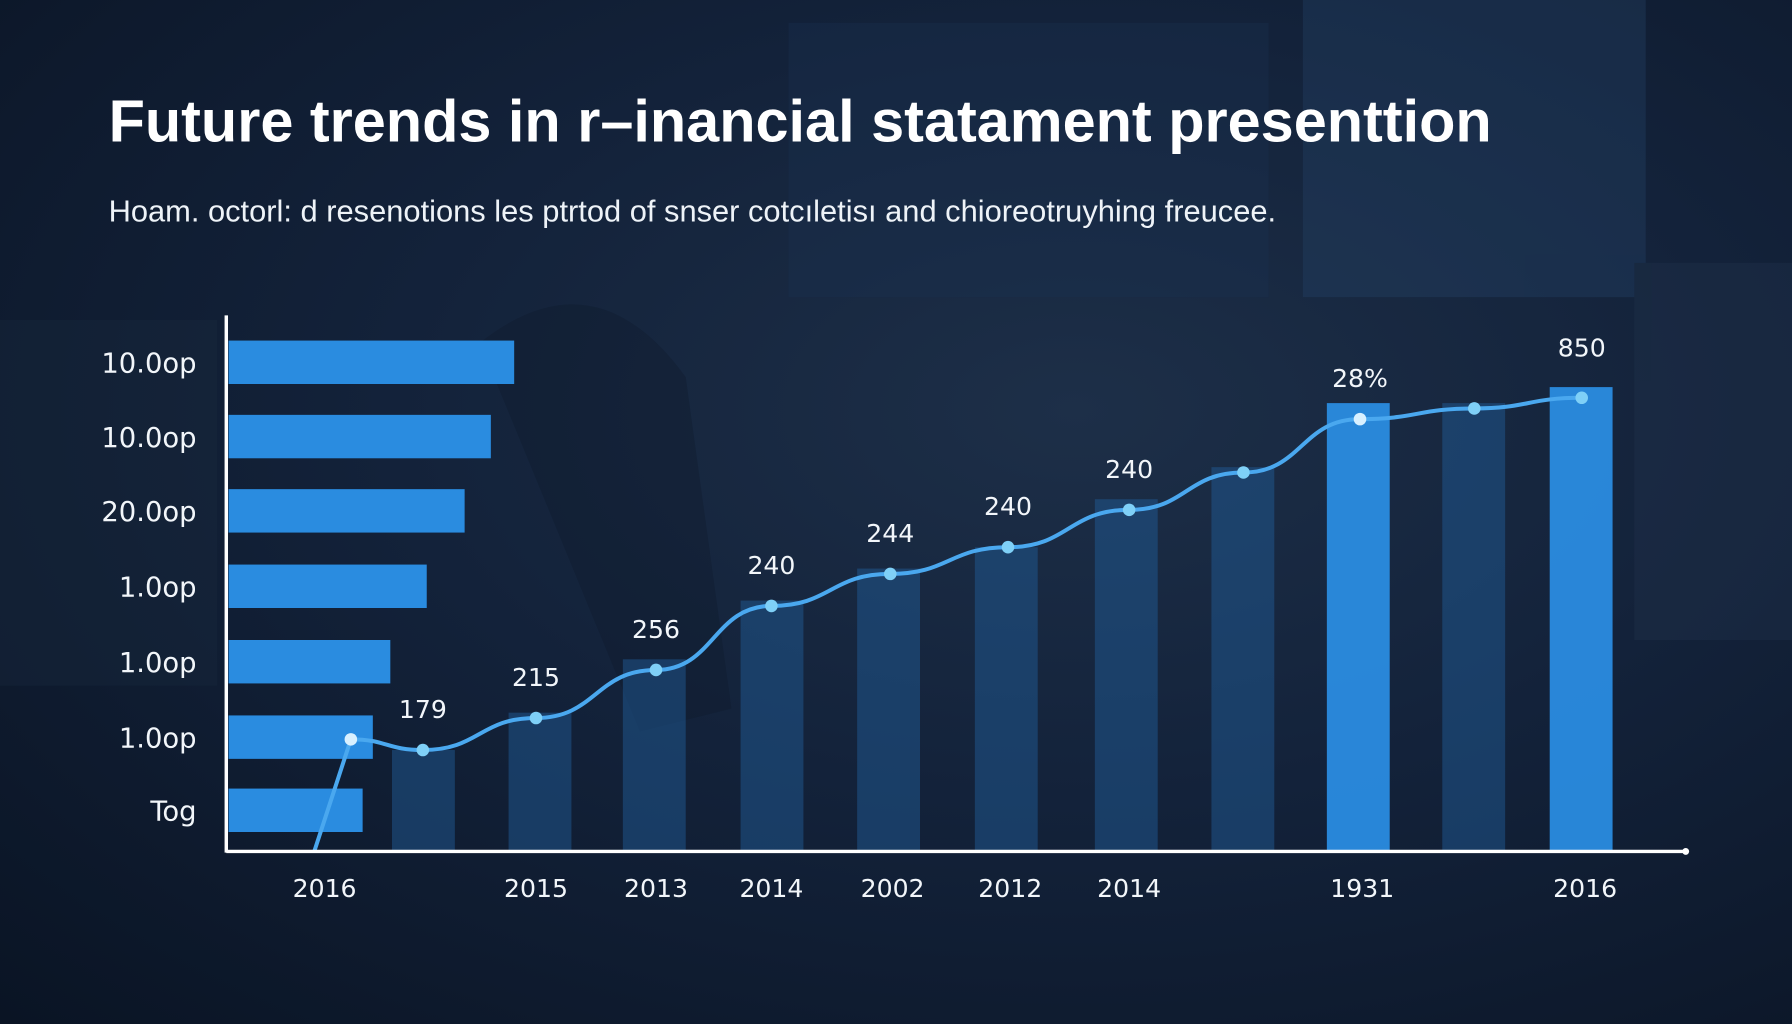  What do you see at coordinates (1686, 851) in the screenshot?
I see `x-axis-end` at bounding box center [1686, 851].